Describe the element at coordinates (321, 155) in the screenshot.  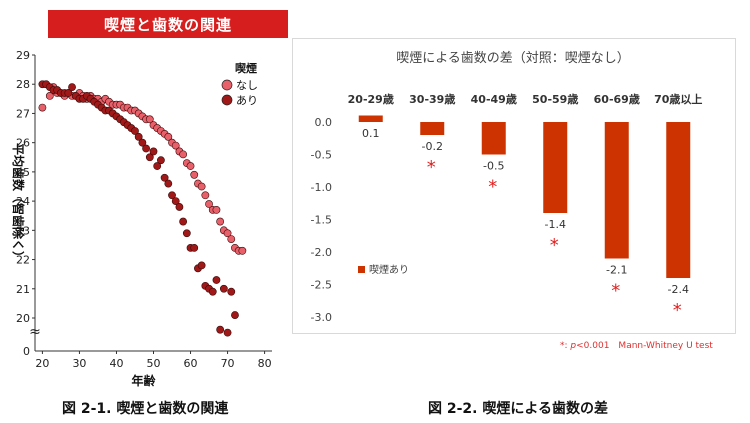
I see `y-tick-label: -0.5` at that location.